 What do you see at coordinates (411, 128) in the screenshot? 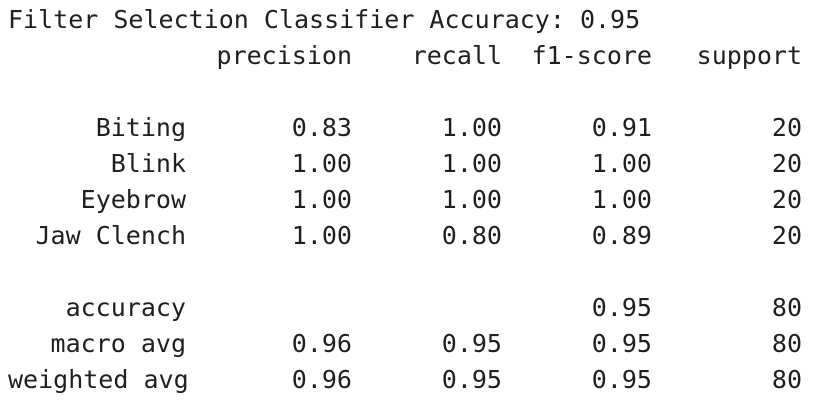
I see `table-row: Biting 0.83 1.00 0.91 20` at bounding box center [411, 128].